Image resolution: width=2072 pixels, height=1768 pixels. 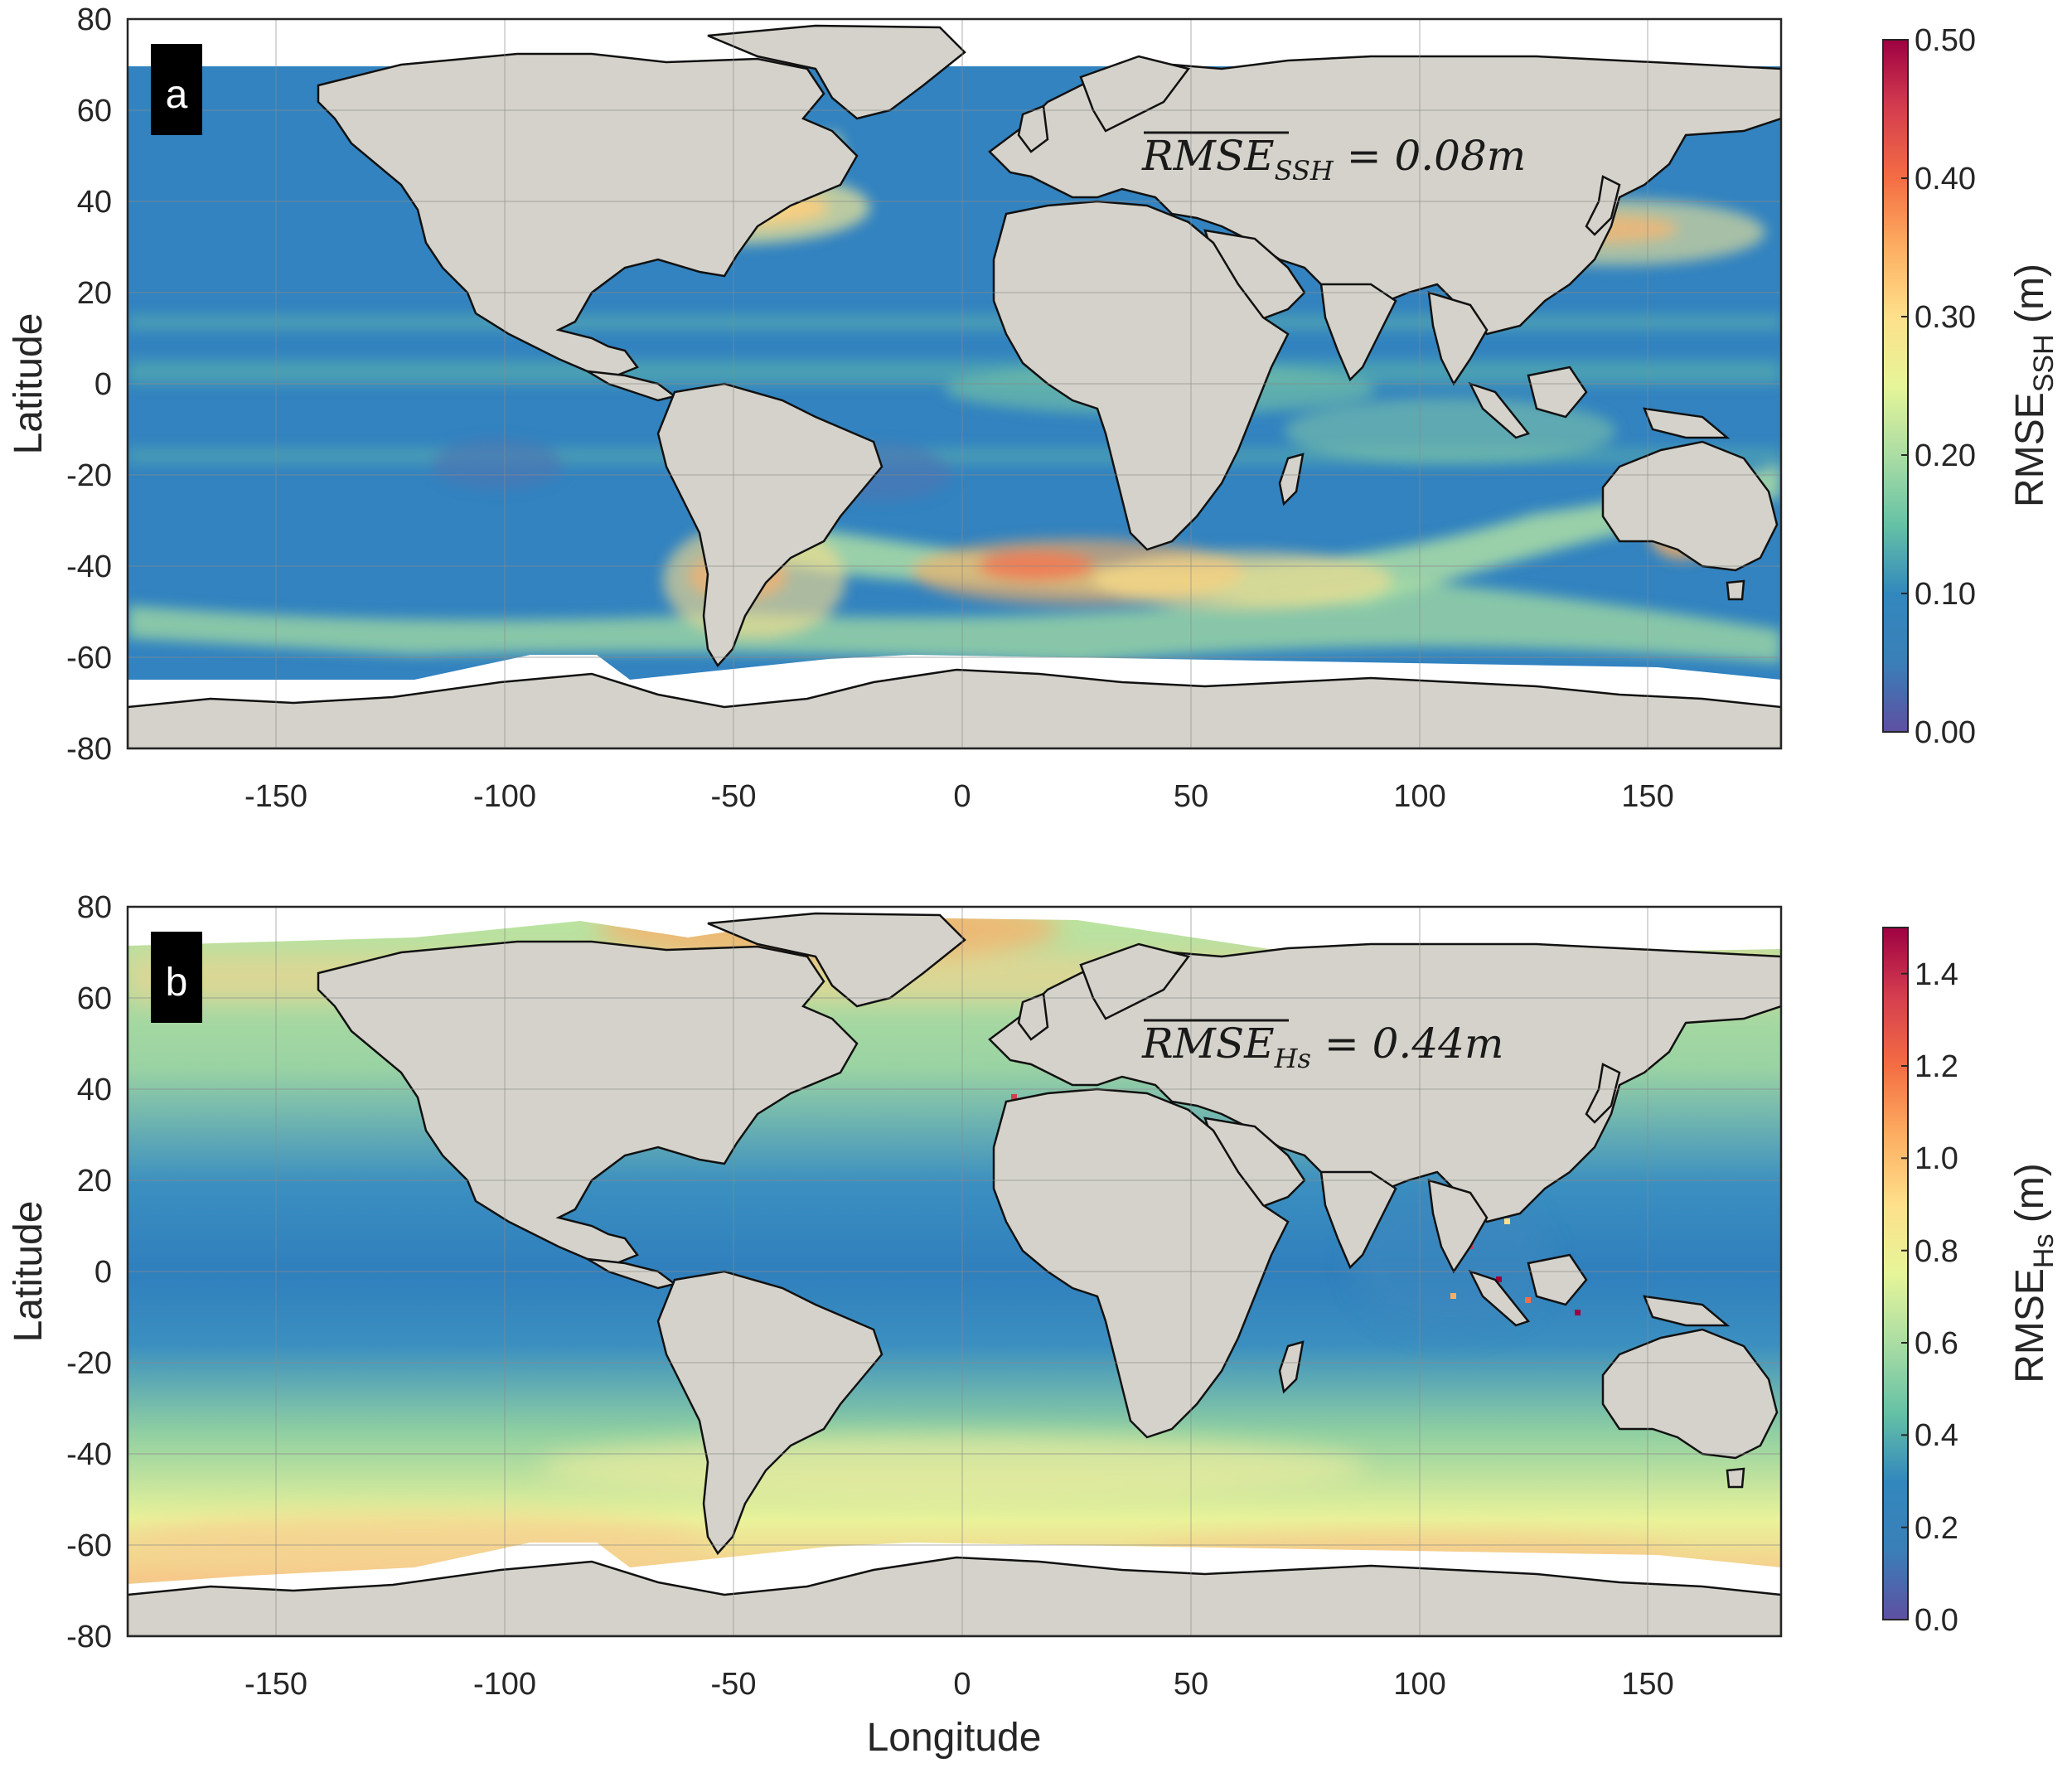 What do you see at coordinates (1936, 1435) in the screenshot?
I see `panel-b-colorbar-tick: 0.4` at bounding box center [1936, 1435].